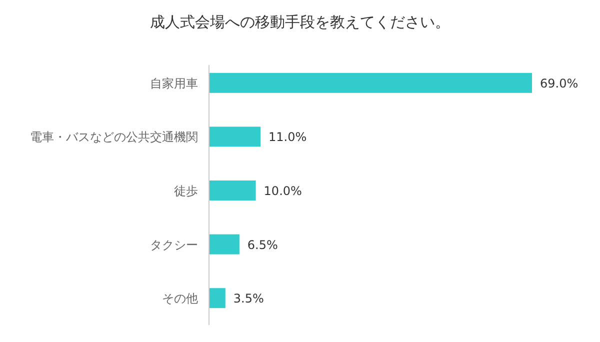  What do you see at coordinates (114, 137) in the screenshot?
I see `y-tick-label: 電車・バスなどの公共交通機関` at bounding box center [114, 137].